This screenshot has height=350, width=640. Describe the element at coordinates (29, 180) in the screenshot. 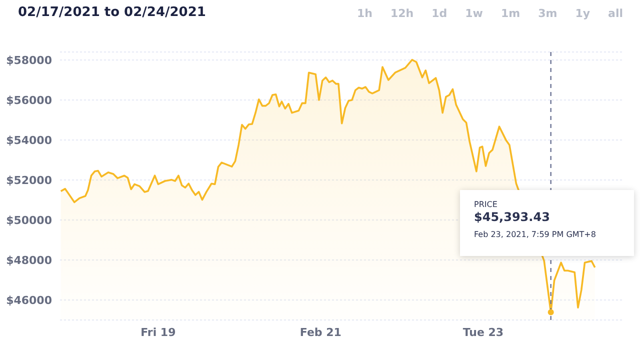

I see `y-tick-label: $52000` at that location.